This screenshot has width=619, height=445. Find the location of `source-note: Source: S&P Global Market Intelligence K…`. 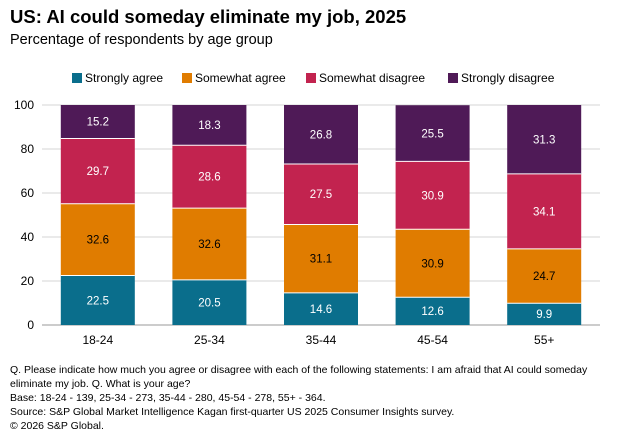

source-note: Source: S&P Global Market Intelligence K… is located at coordinates (232, 412).